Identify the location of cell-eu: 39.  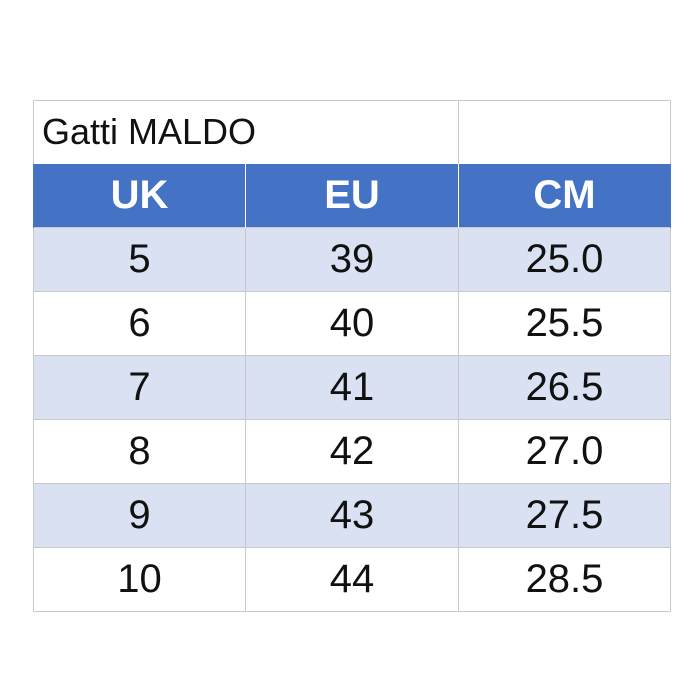
(352, 259).